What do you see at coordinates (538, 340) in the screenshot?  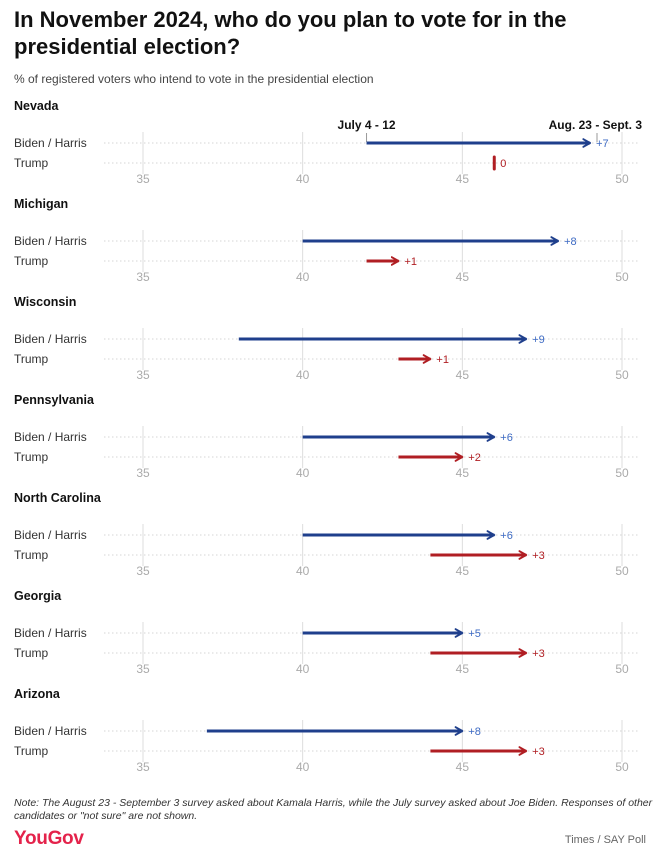 I see `change-label: +9` at bounding box center [538, 340].